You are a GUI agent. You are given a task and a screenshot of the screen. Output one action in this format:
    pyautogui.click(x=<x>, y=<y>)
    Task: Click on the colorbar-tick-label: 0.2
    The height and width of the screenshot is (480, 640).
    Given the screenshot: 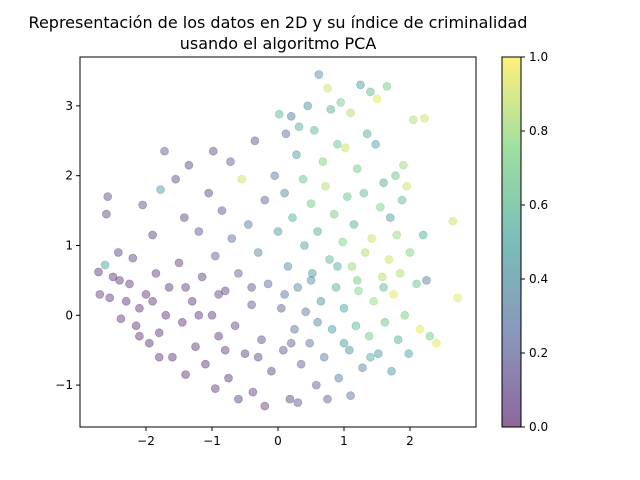 What is the action you would take?
    pyautogui.click(x=538, y=353)
    